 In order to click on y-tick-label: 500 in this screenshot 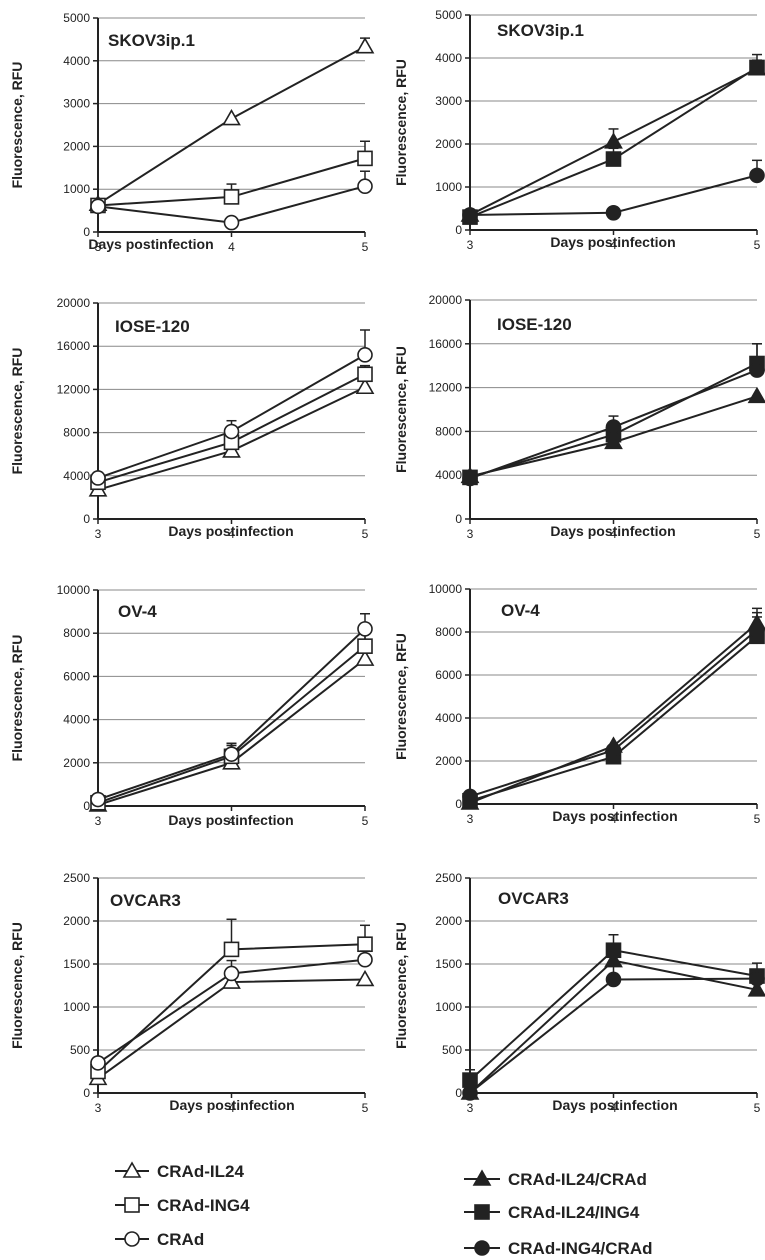, I will do `click(80, 1050)`.